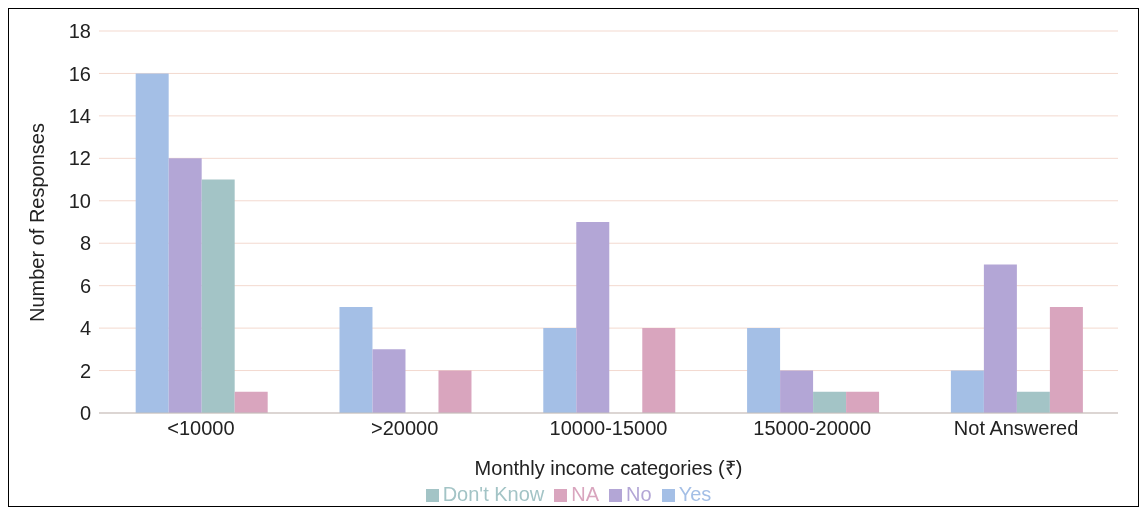 Image resolution: width=1147 pixels, height=515 pixels. What do you see at coordinates (812, 428) in the screenshot?
I see `x-tick-label: 15000-20000` at bounding box center [812, 428].